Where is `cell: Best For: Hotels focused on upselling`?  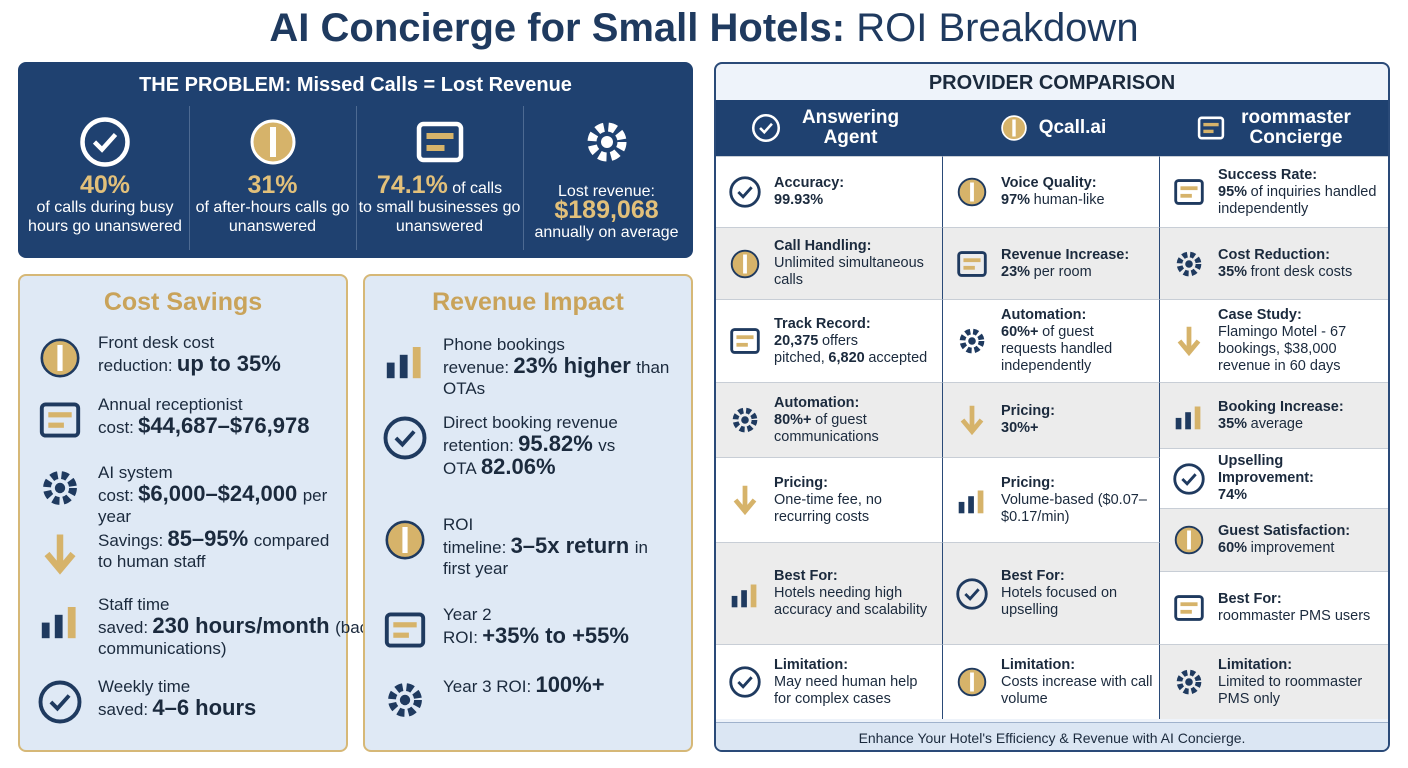 cell: Best For: Hotels focused on upselling is located at coordinates (1051, 593).